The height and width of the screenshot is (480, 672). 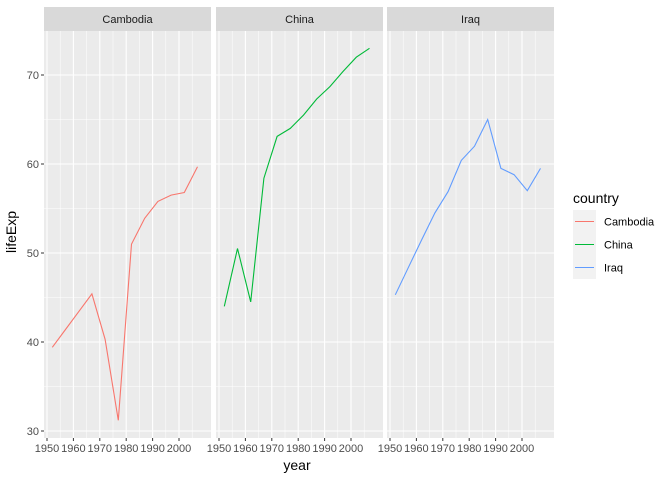 I want to click on legend: country Cambodia China Iraq, so click(x=614, y=234).